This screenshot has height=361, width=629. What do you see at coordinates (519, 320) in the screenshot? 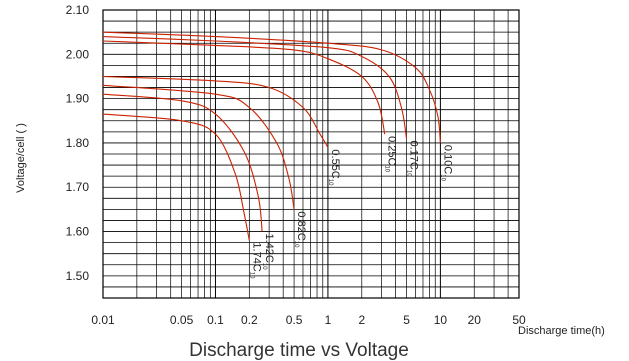
I see `x-tick-label: 50` at bounding box center [519, 320].